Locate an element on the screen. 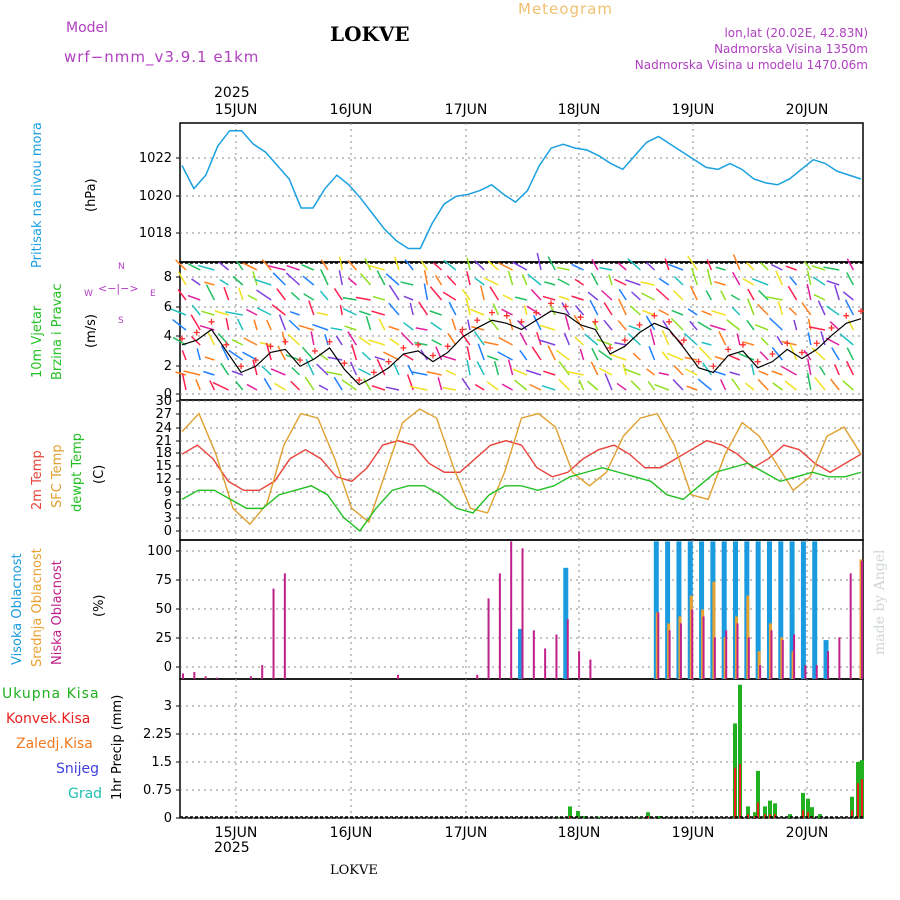 Image resolution: width=900 pixels, height=900 pixels. mid-cloud-bar is located at coordinates (714, 630).